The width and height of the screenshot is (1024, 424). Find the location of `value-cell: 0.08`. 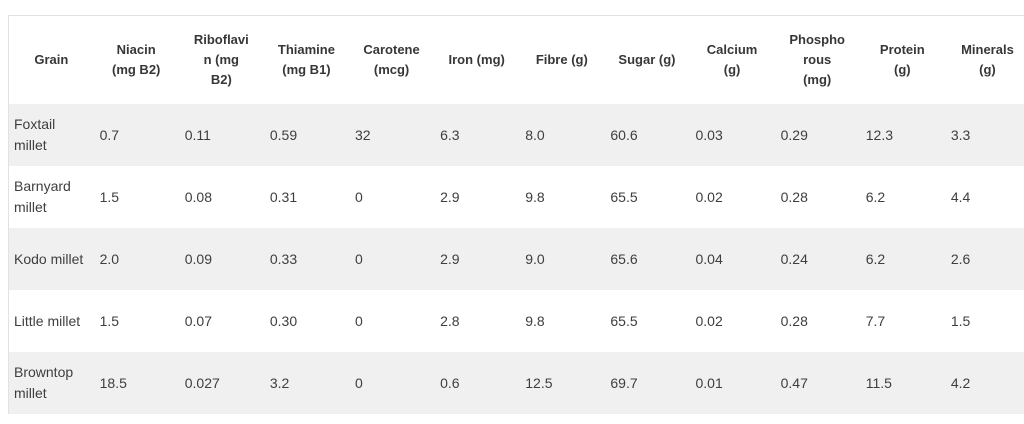

value-cell: 0.08 is located at coordinates (198, 196).